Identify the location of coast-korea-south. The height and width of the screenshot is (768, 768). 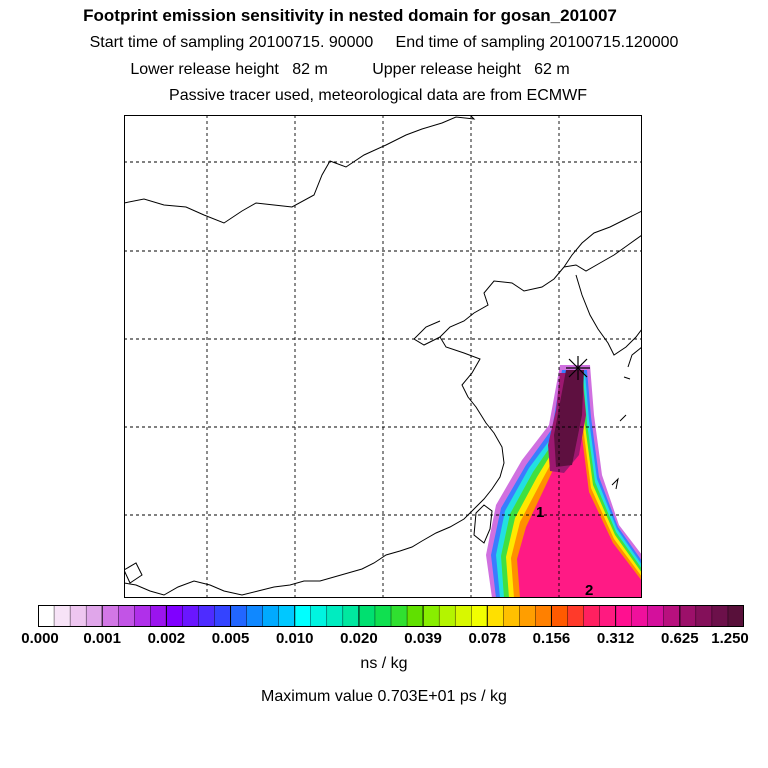
(608, 315).